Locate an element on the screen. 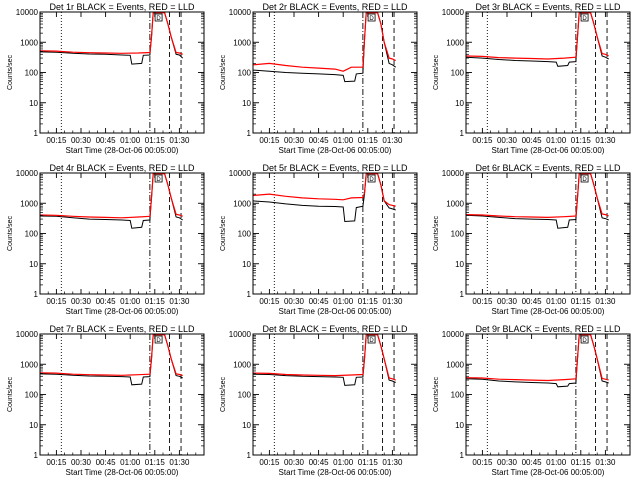  series-events-line is located at coordinates (324, 47).